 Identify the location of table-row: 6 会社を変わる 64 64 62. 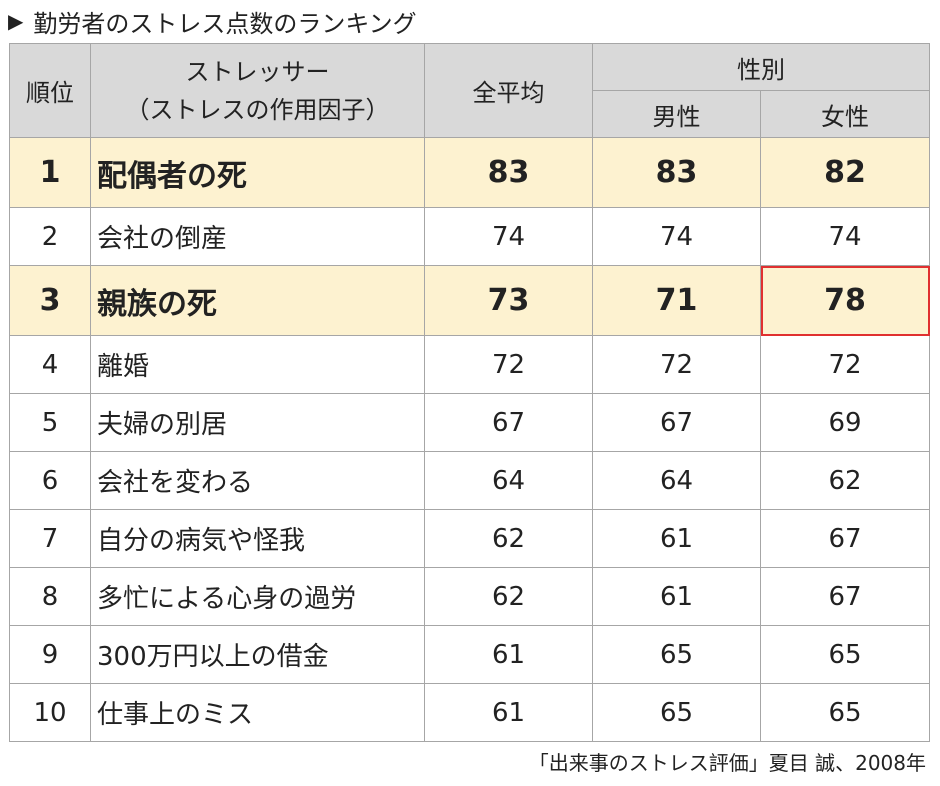
(469, 480).